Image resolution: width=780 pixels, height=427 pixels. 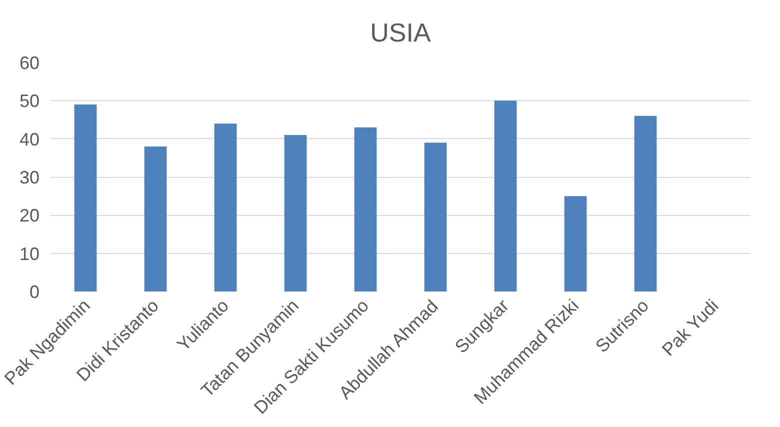 I want to click on y-tick-label: 0, so click(x=34, y=292).